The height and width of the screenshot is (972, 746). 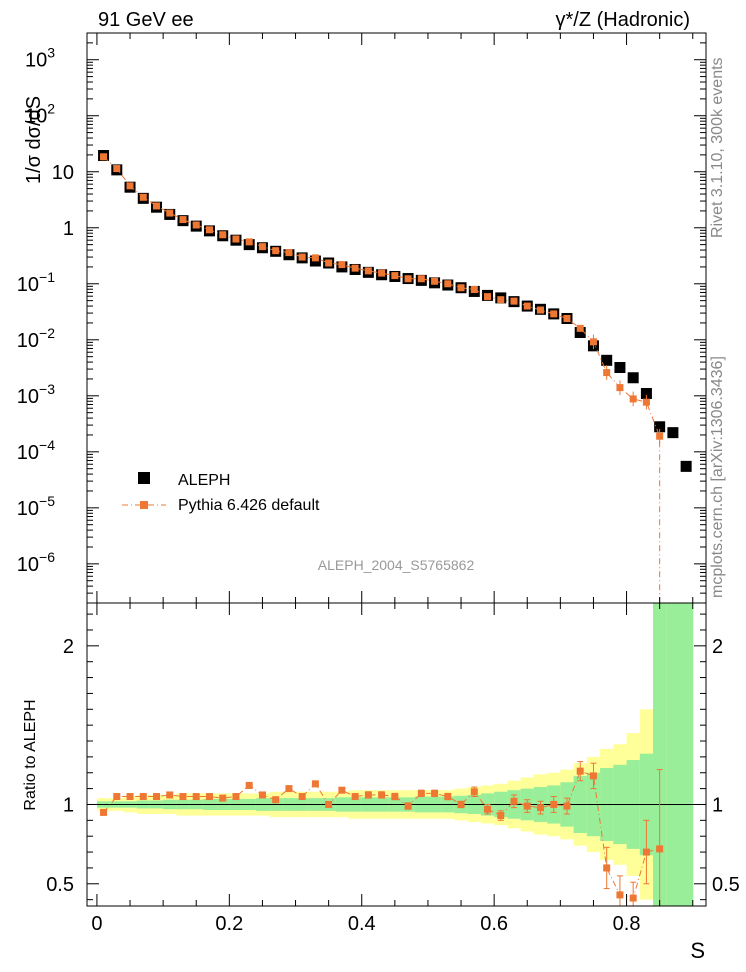 What do you see at coordinates (36, 450) in the screenshot?
I see `main-y-tick-label: 10⁻⁴` at bounding box center [36, 450].